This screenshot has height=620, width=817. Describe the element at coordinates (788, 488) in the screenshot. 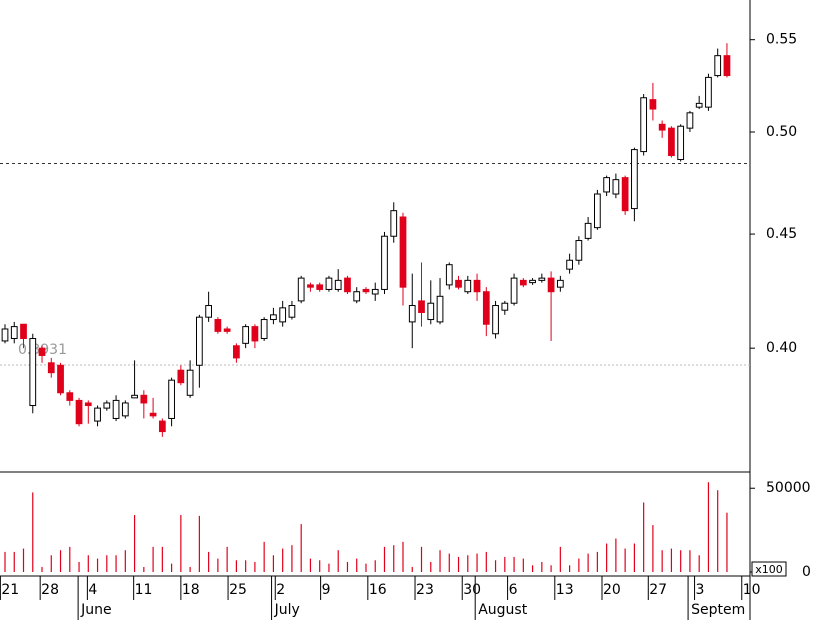

I see `volume-tick-label: 50000` at that location.